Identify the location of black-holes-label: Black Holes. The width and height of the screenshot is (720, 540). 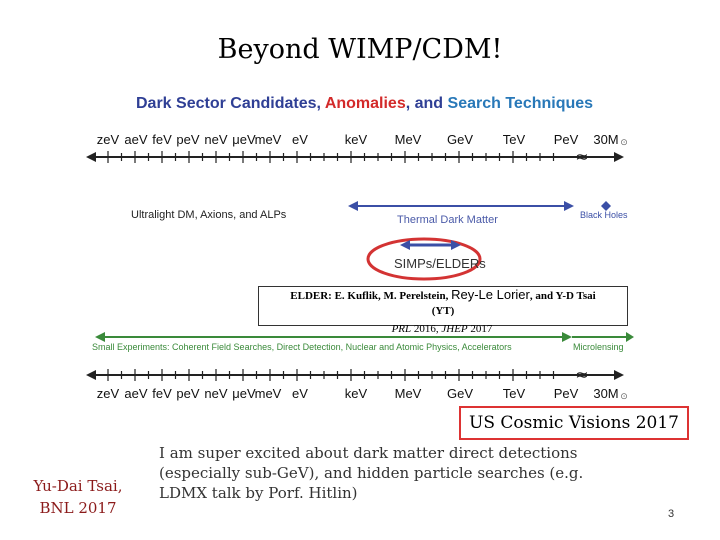
(604, 215).